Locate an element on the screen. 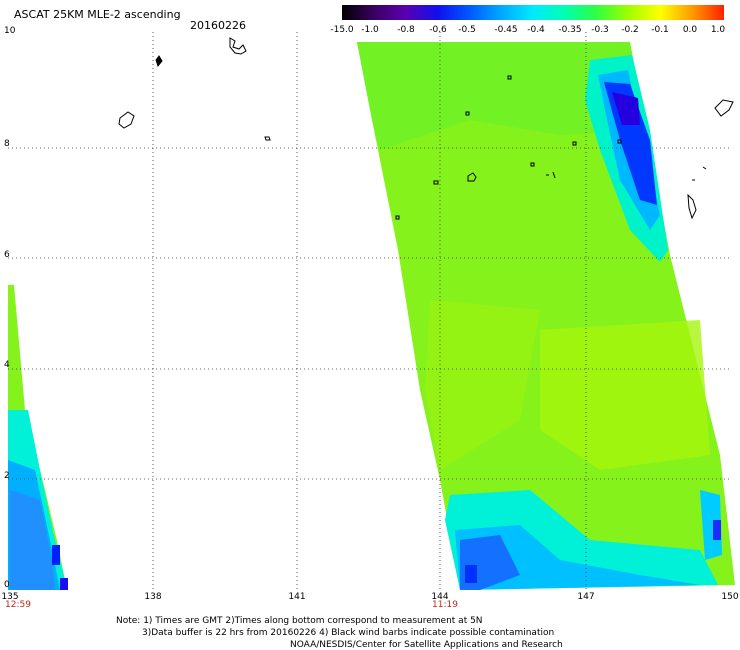  cbar-label: -0.5 is located at coordinates (467, 30).